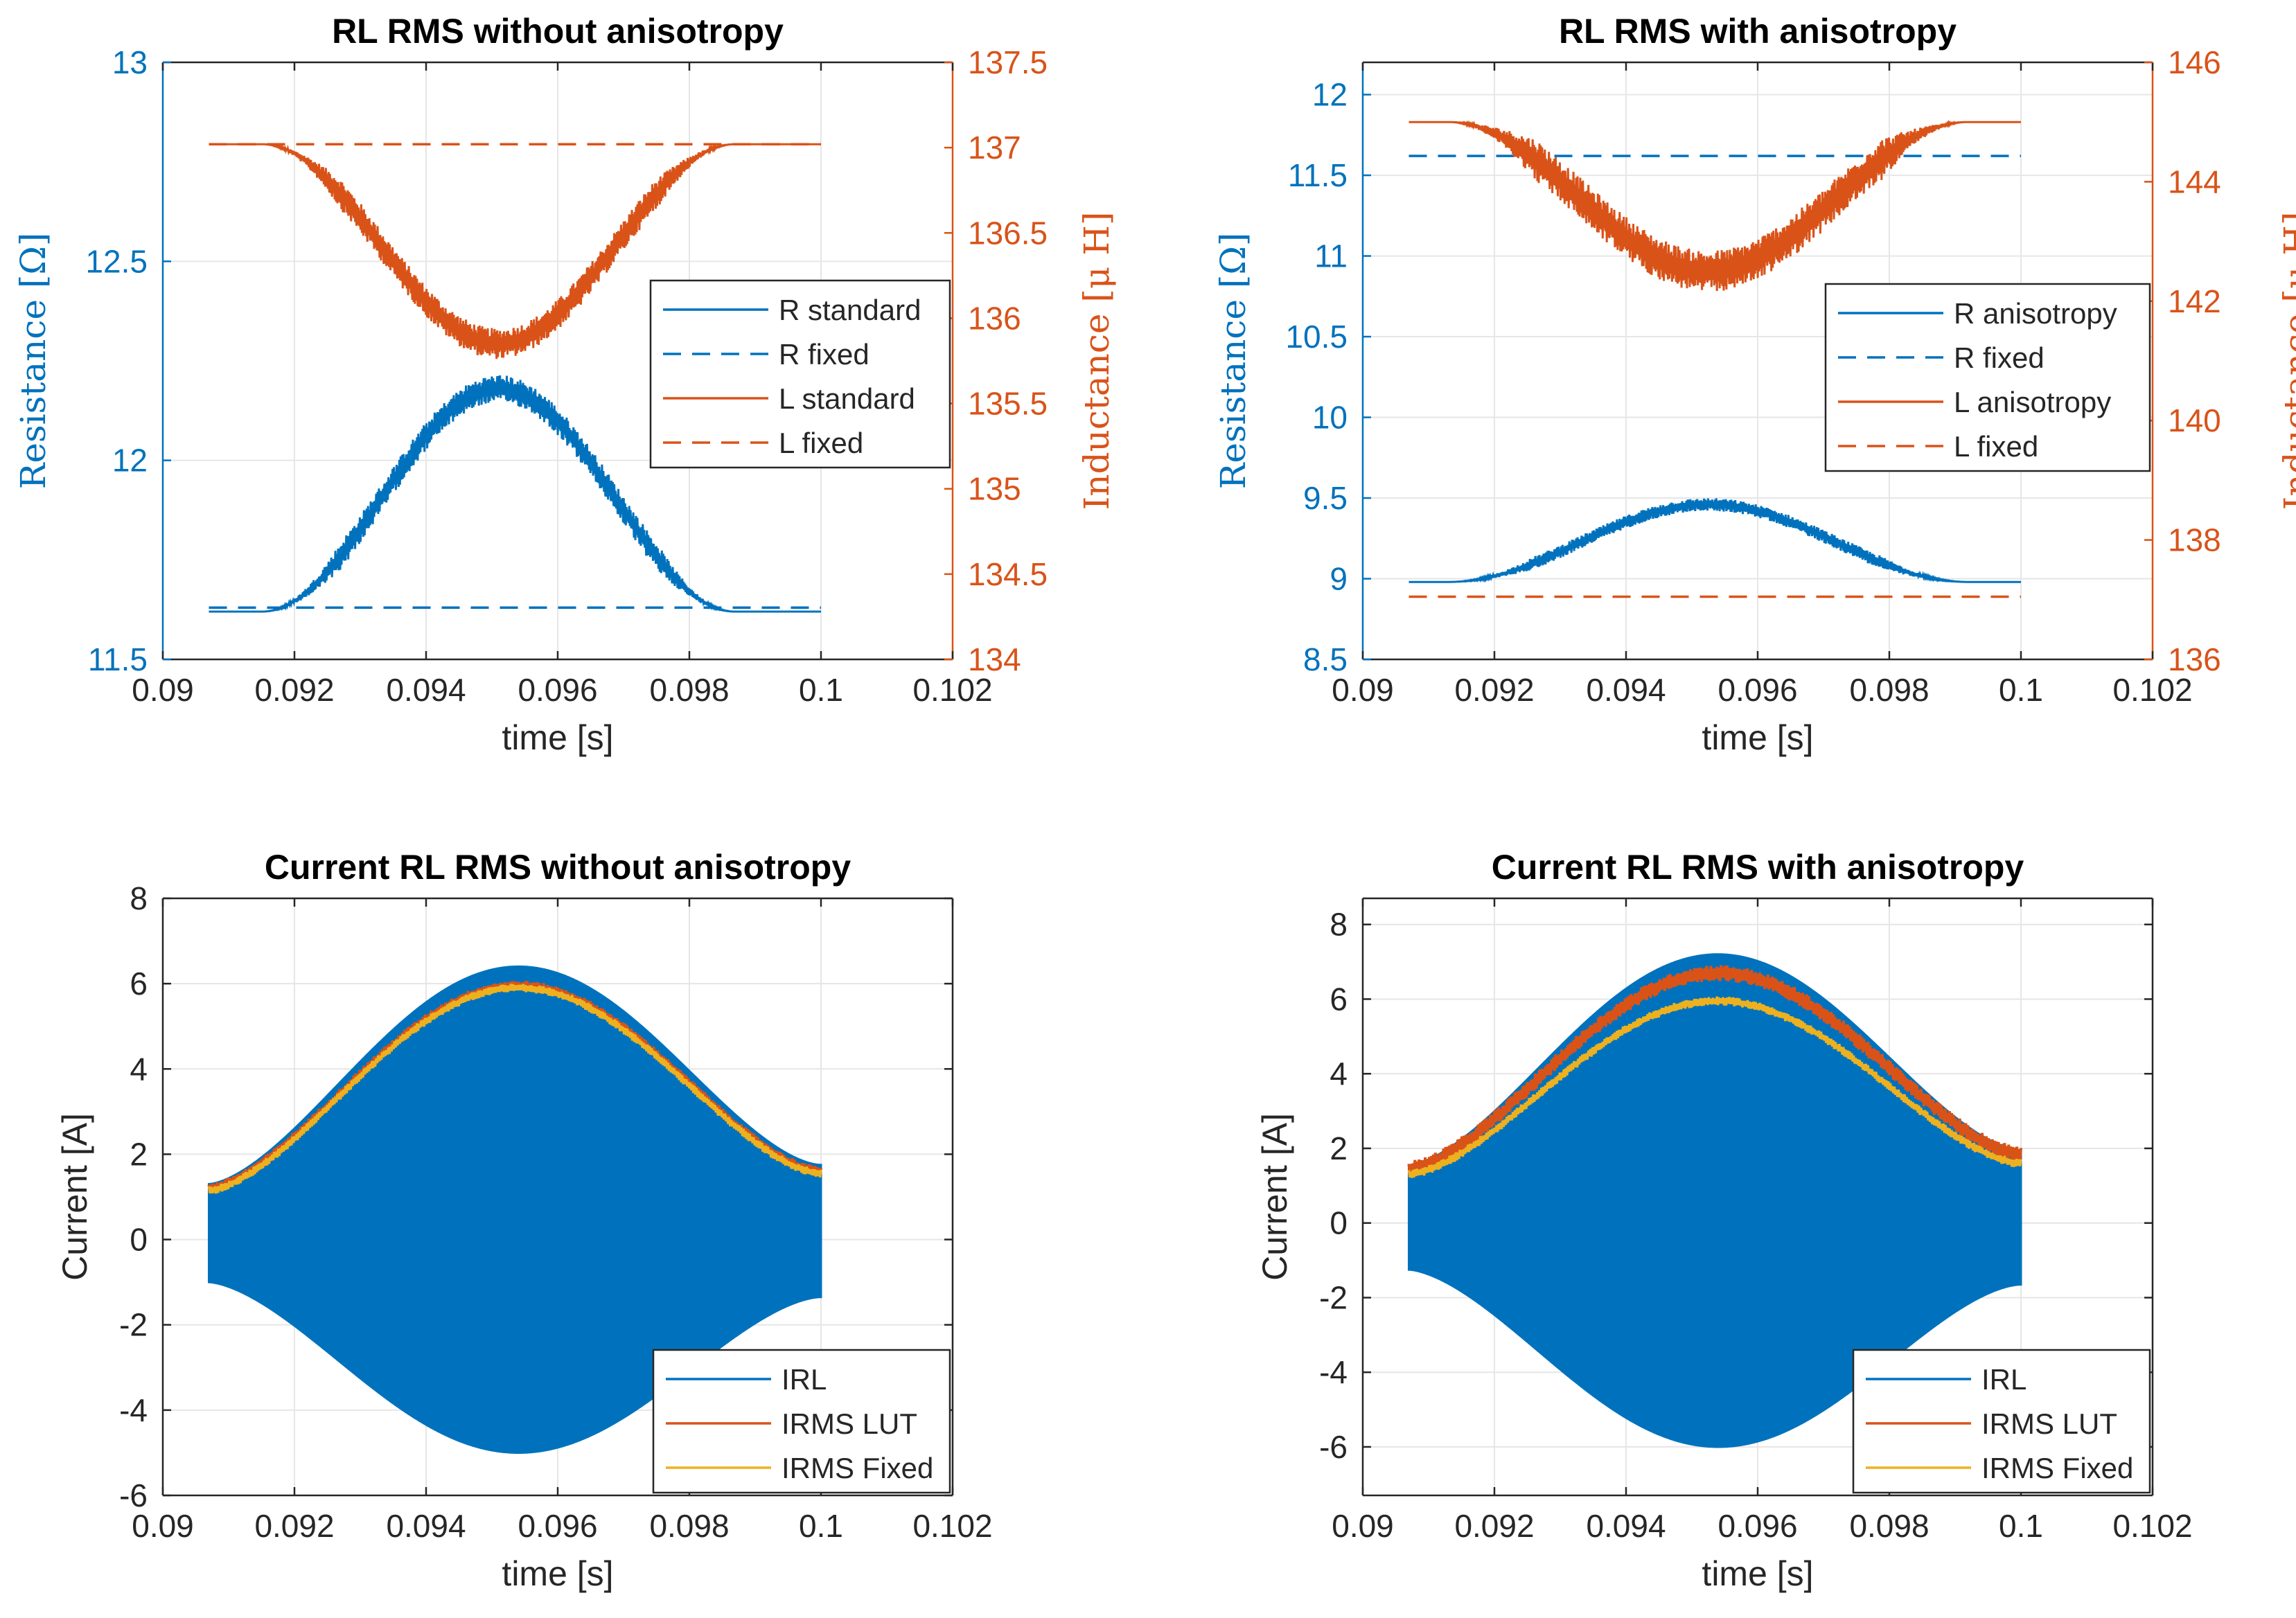  What do you see at coordinates (994, 148) in the screenshot?
I see `y-tick-label-right: 137` at bounding box center [994, 148].